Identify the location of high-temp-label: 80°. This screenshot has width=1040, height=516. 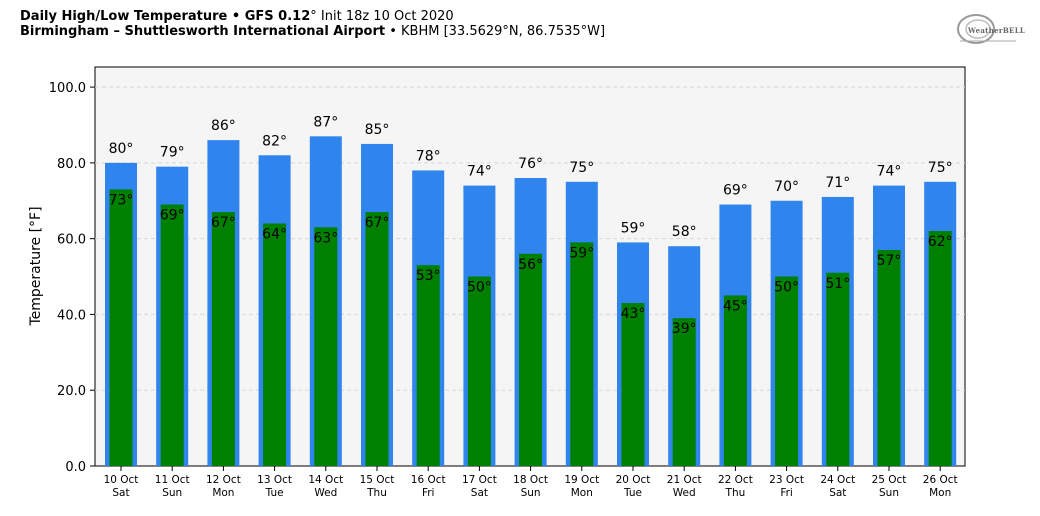
(121, 149).